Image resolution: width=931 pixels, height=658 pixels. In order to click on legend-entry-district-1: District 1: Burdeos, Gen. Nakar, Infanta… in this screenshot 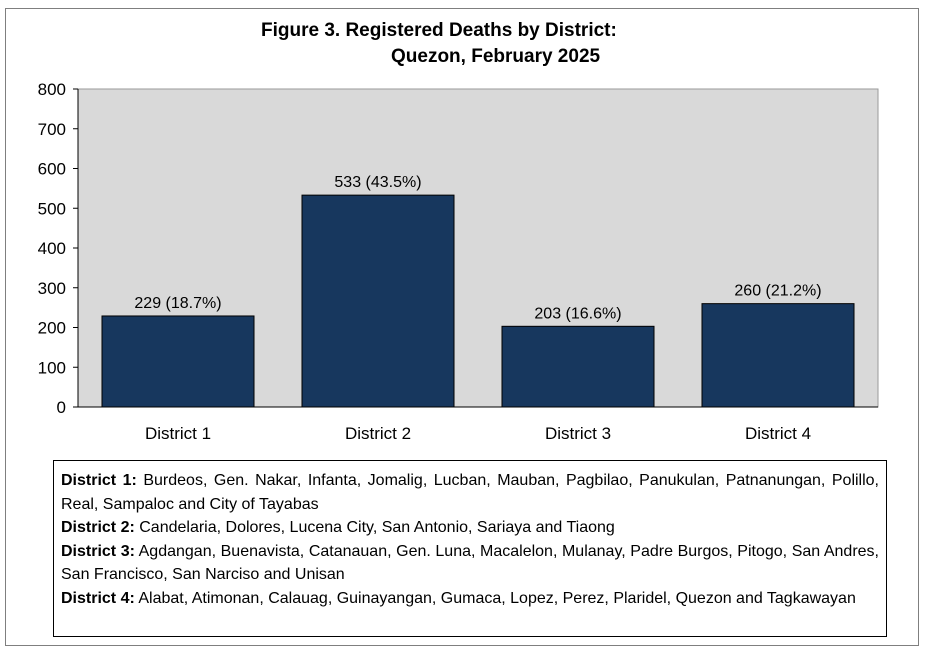, I will do `click(470, 492)`.